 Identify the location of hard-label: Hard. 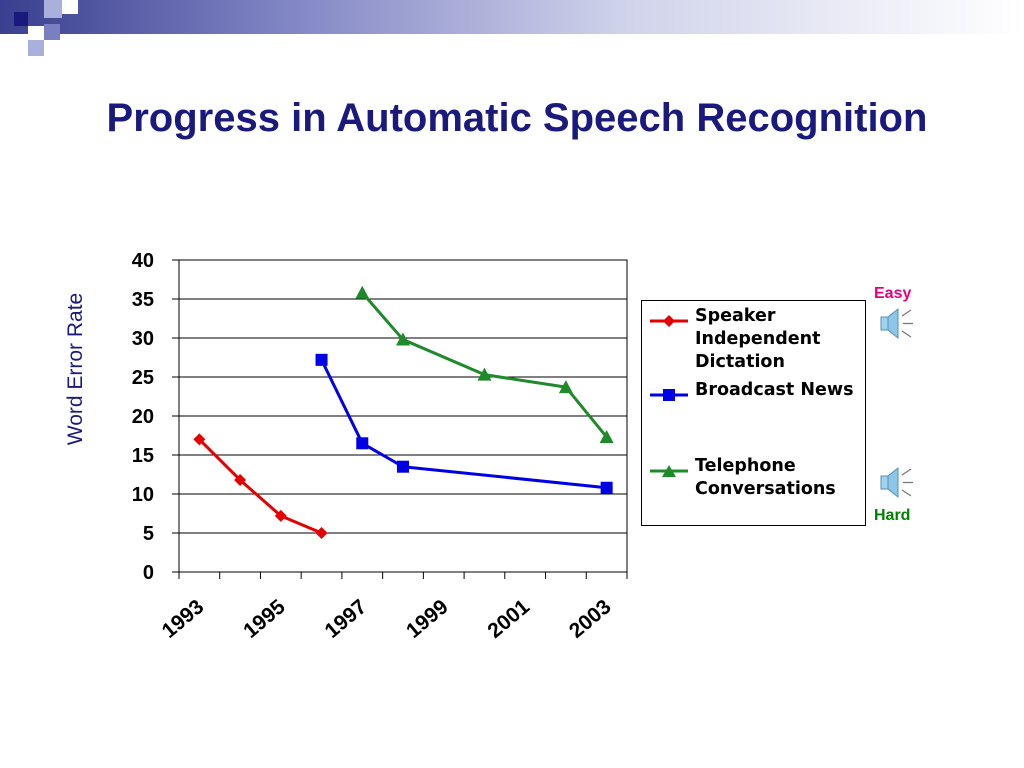
(892, 515).